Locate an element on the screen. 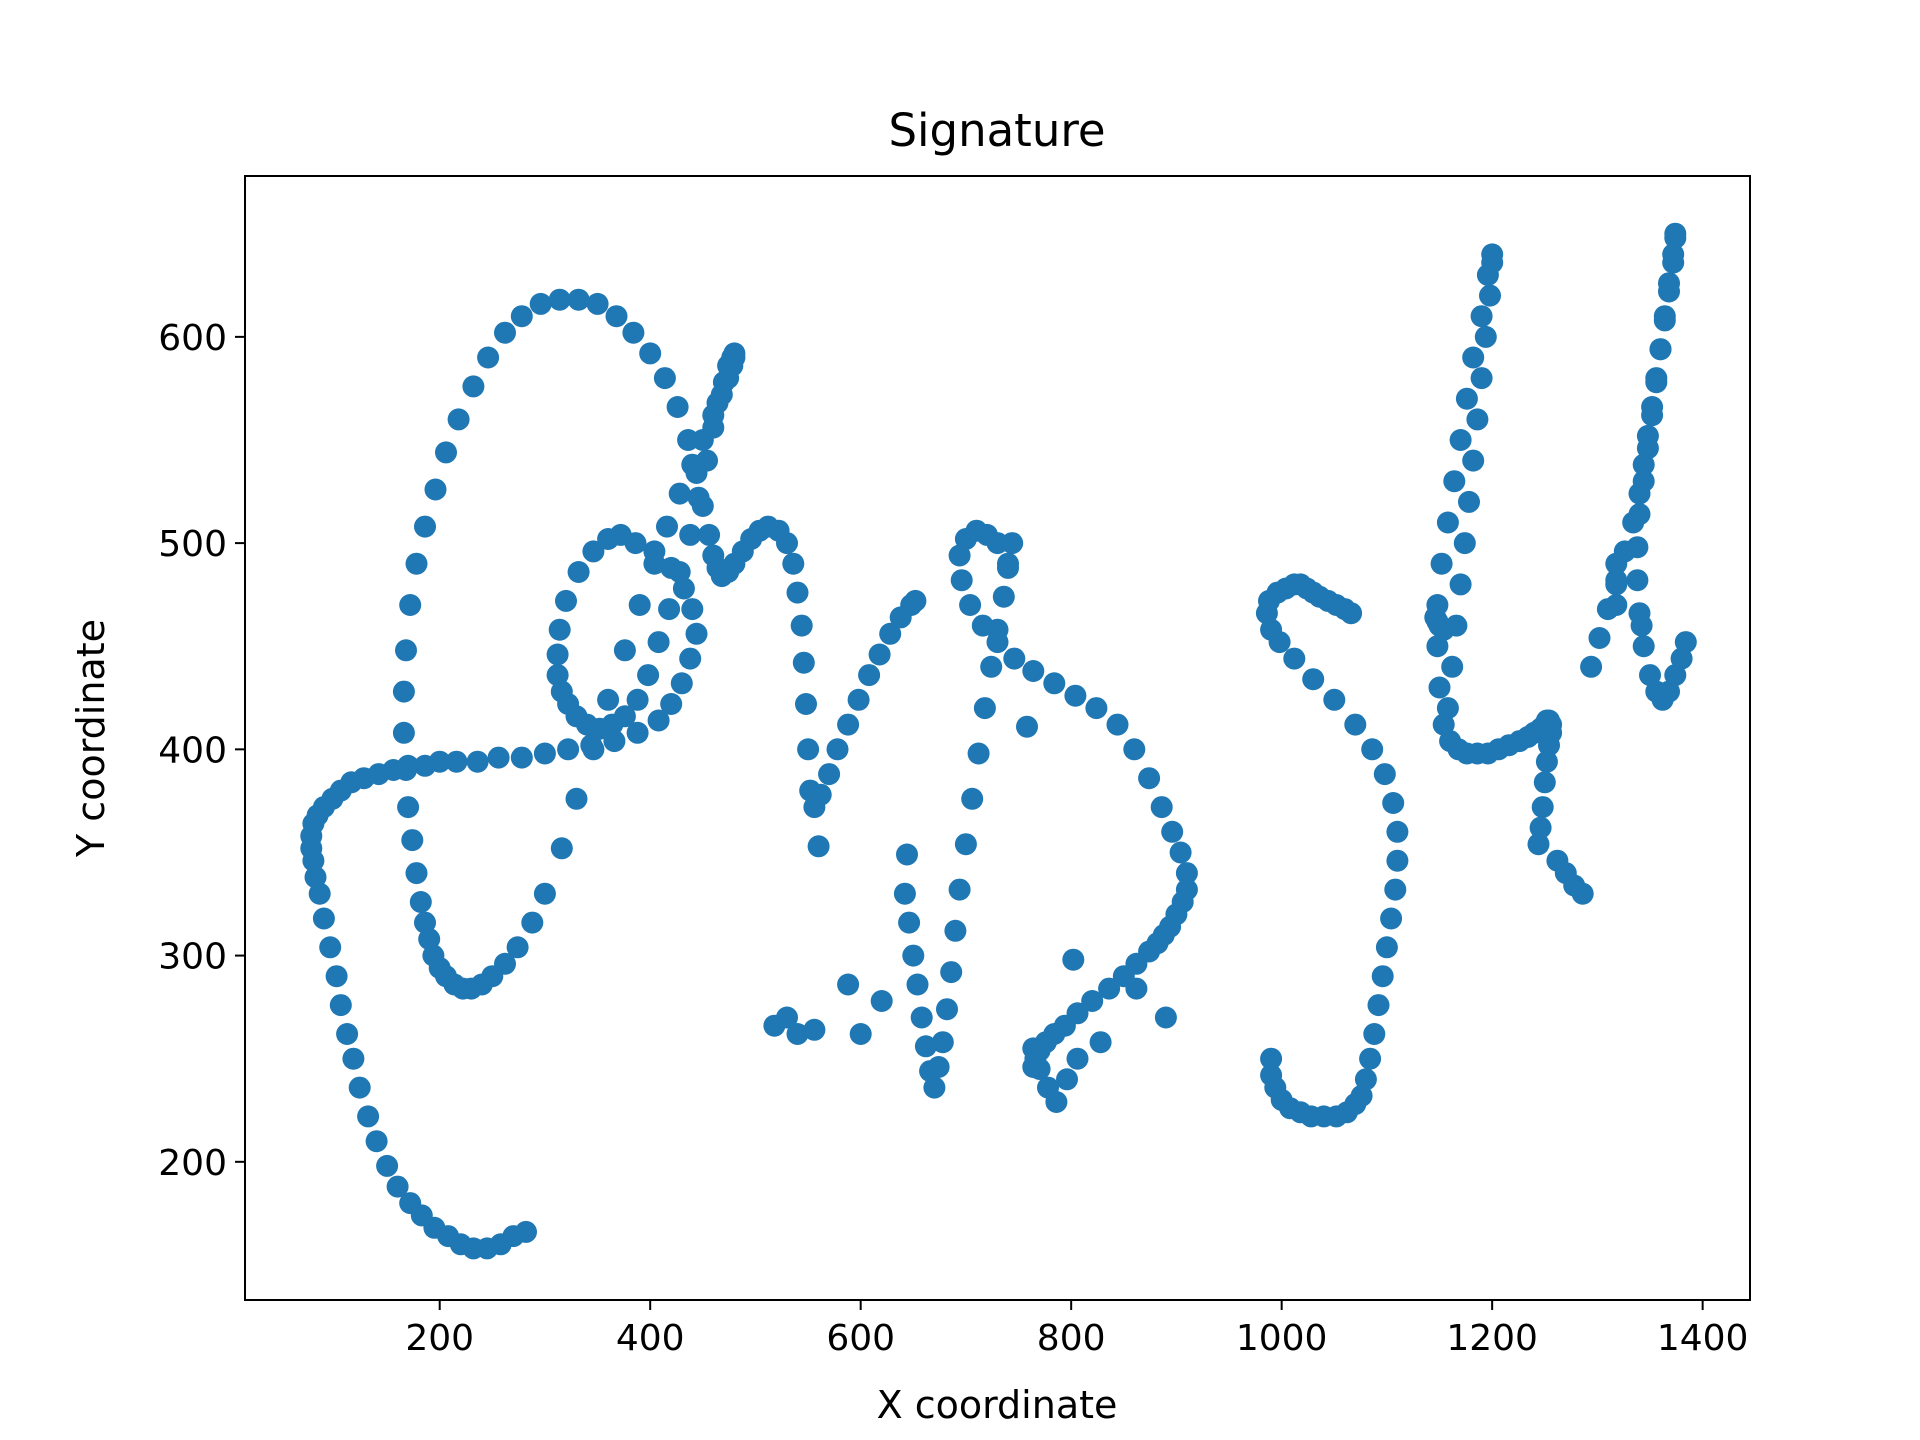 The width and height of the screenshot is (1920, 1440). y-tick-label: 300 is located at coordinates (192, 957).